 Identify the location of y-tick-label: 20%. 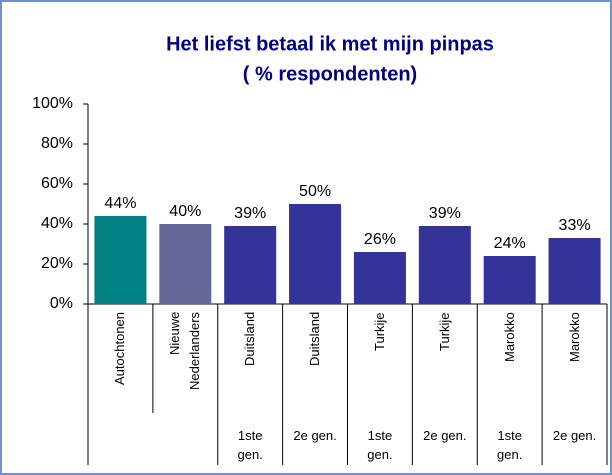
(57, 263).